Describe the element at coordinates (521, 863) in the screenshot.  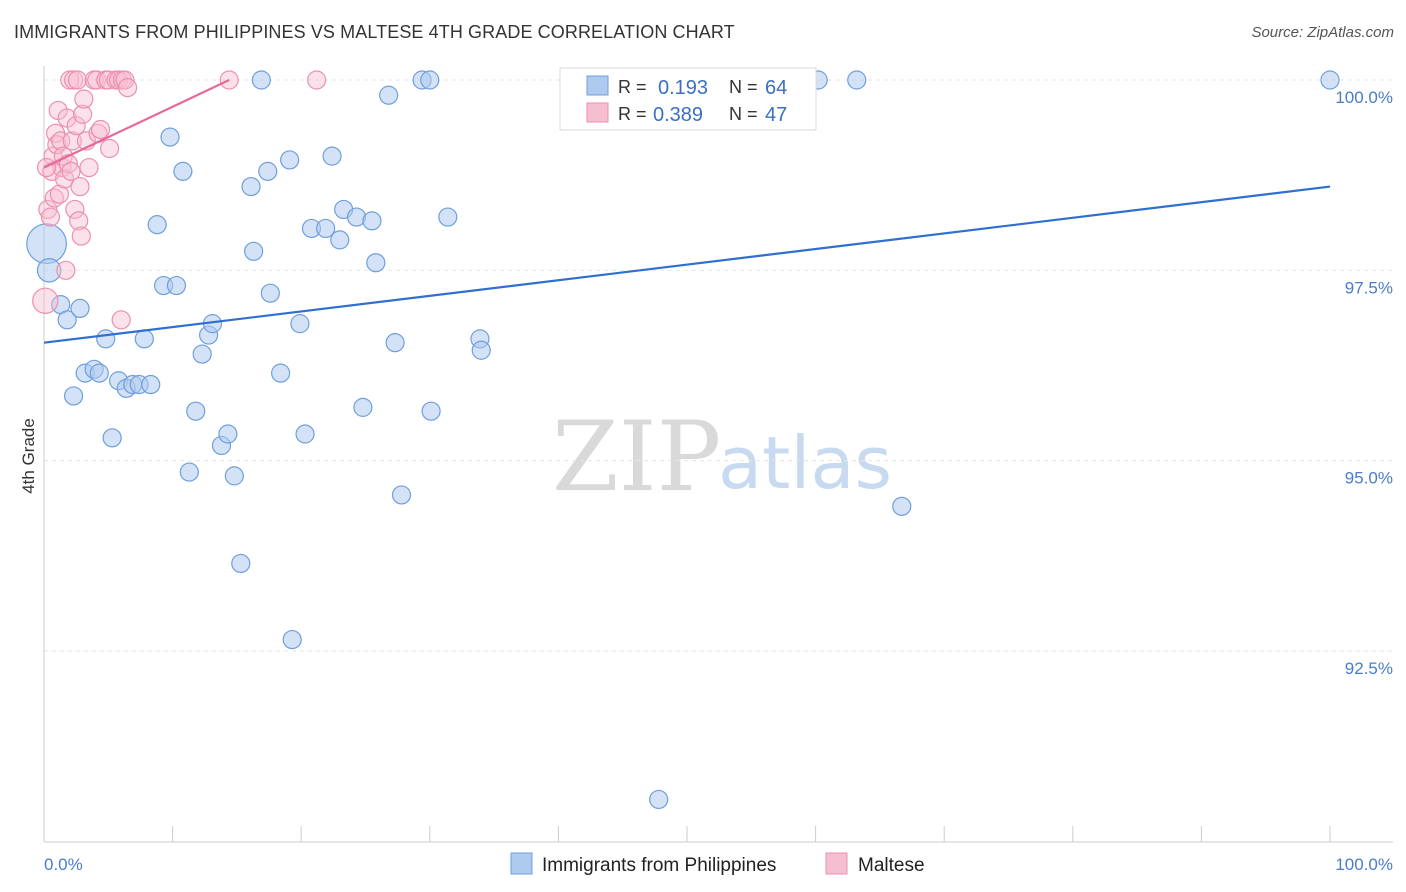
I see `series-legend-swatch-blue` at that location.